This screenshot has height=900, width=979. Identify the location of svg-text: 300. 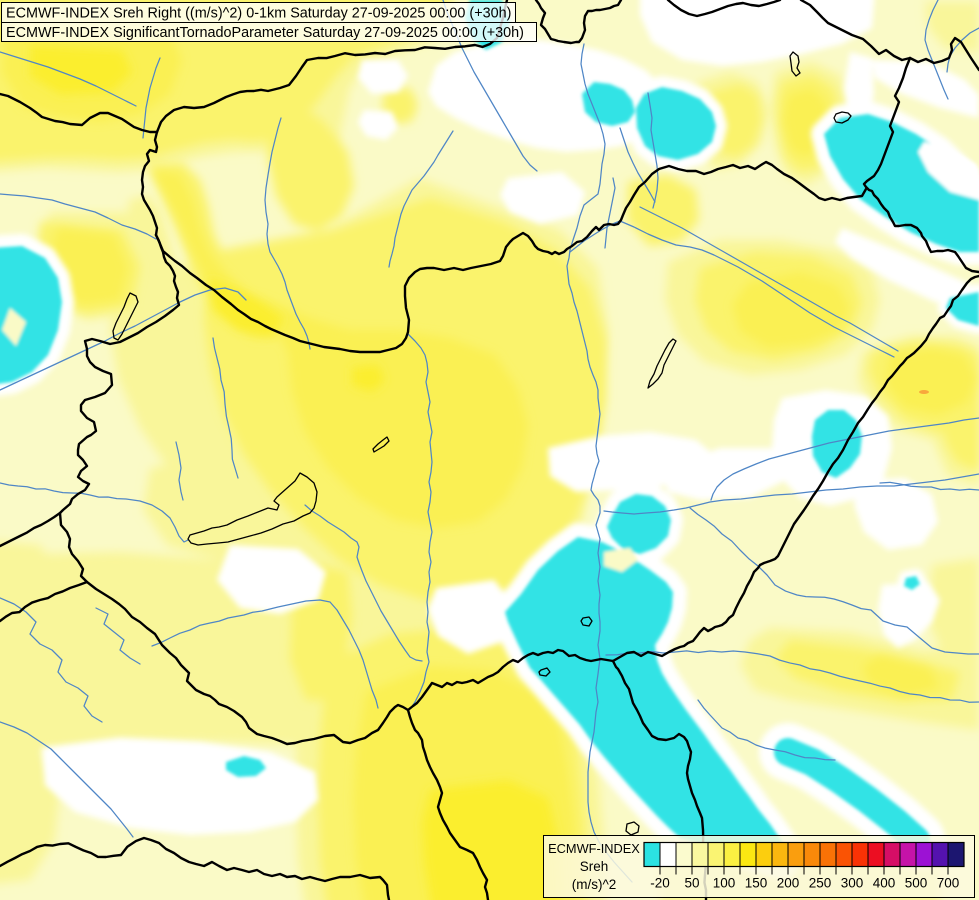
(852, 883).